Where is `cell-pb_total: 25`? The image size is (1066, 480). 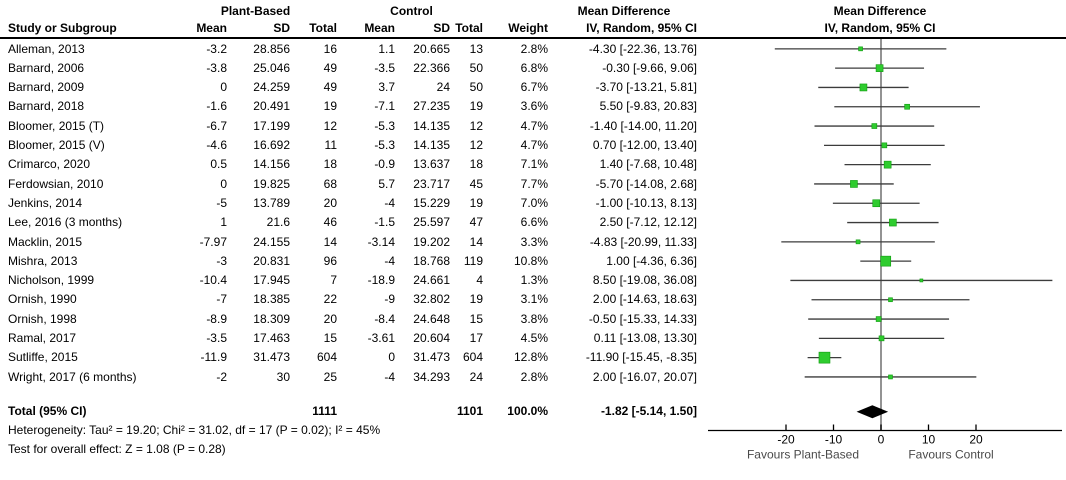 cell-pb_total: 25 is located at coordinates (330, 376).